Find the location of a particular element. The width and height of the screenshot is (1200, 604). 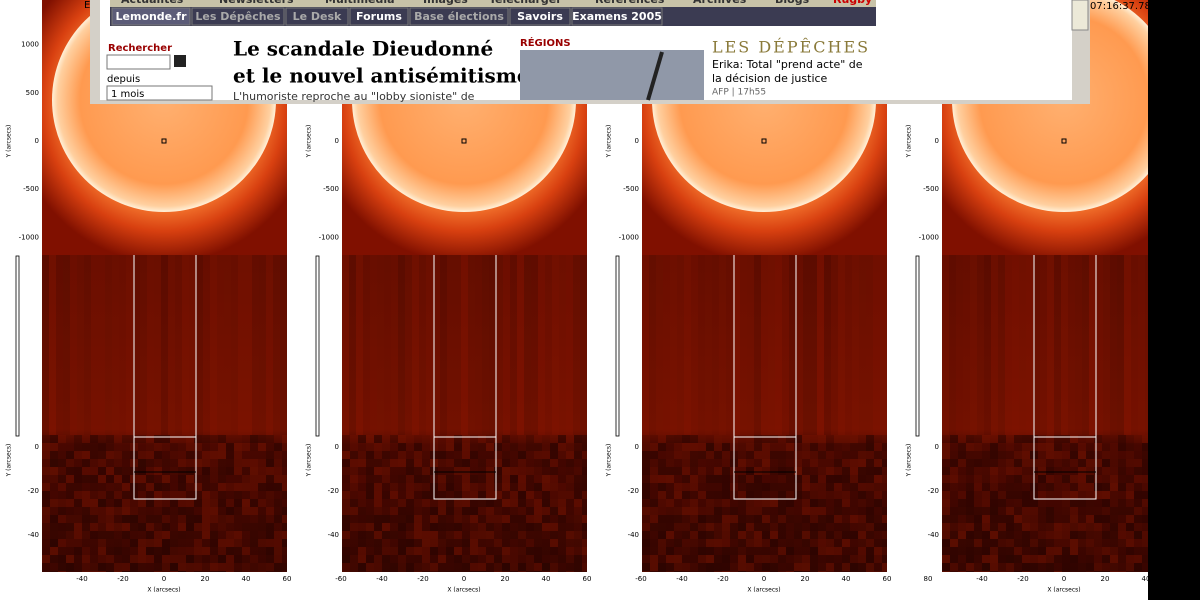

x-tick-label: -20 is located at coordinates (122, 579).